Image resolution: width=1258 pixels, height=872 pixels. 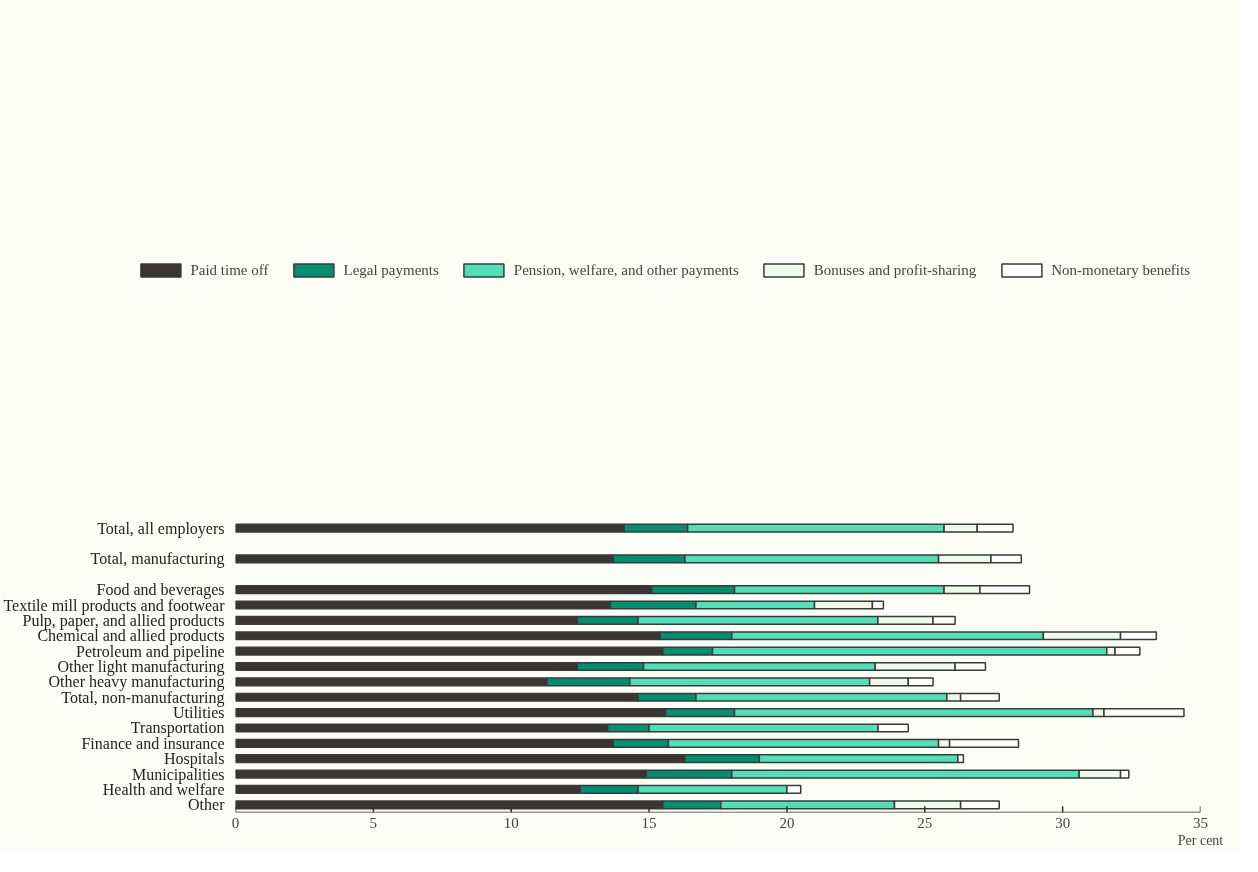 I want to click on x-tick-label: 20, so click(x=787, y=822).